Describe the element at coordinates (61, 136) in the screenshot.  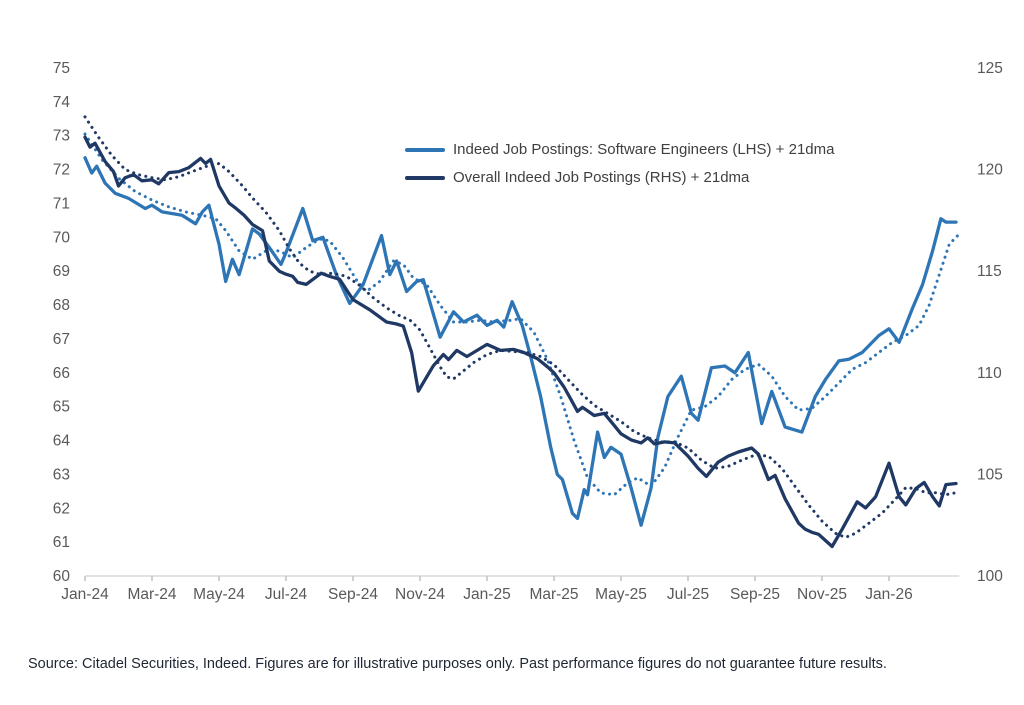
I see `y-left-tick-label: 73` at that location.